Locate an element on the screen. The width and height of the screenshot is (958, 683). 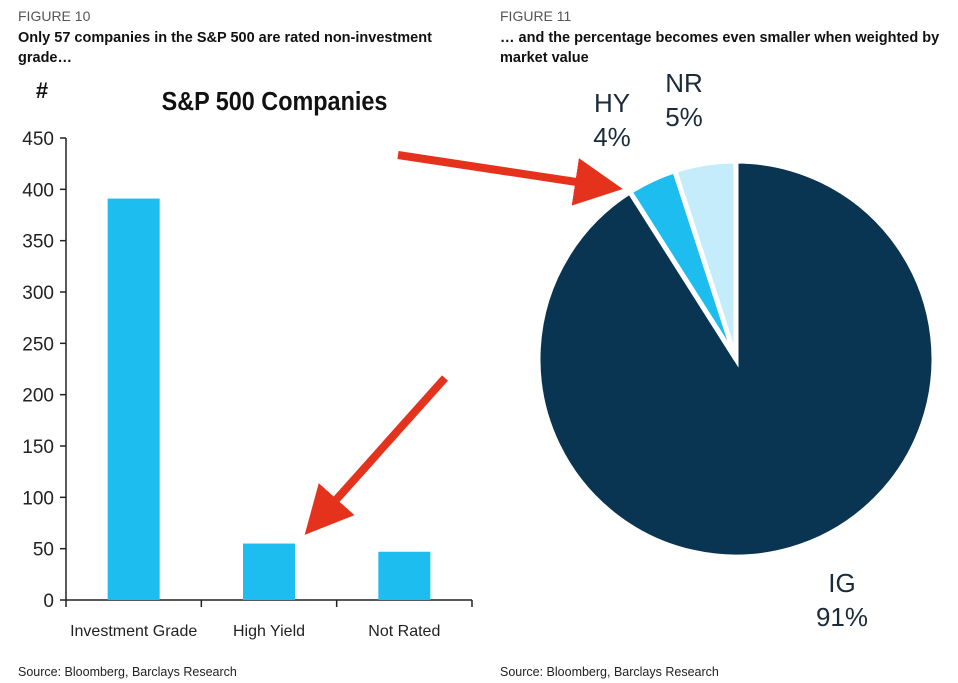
pie-label-ig: IG is located at coordinates (841, 583).